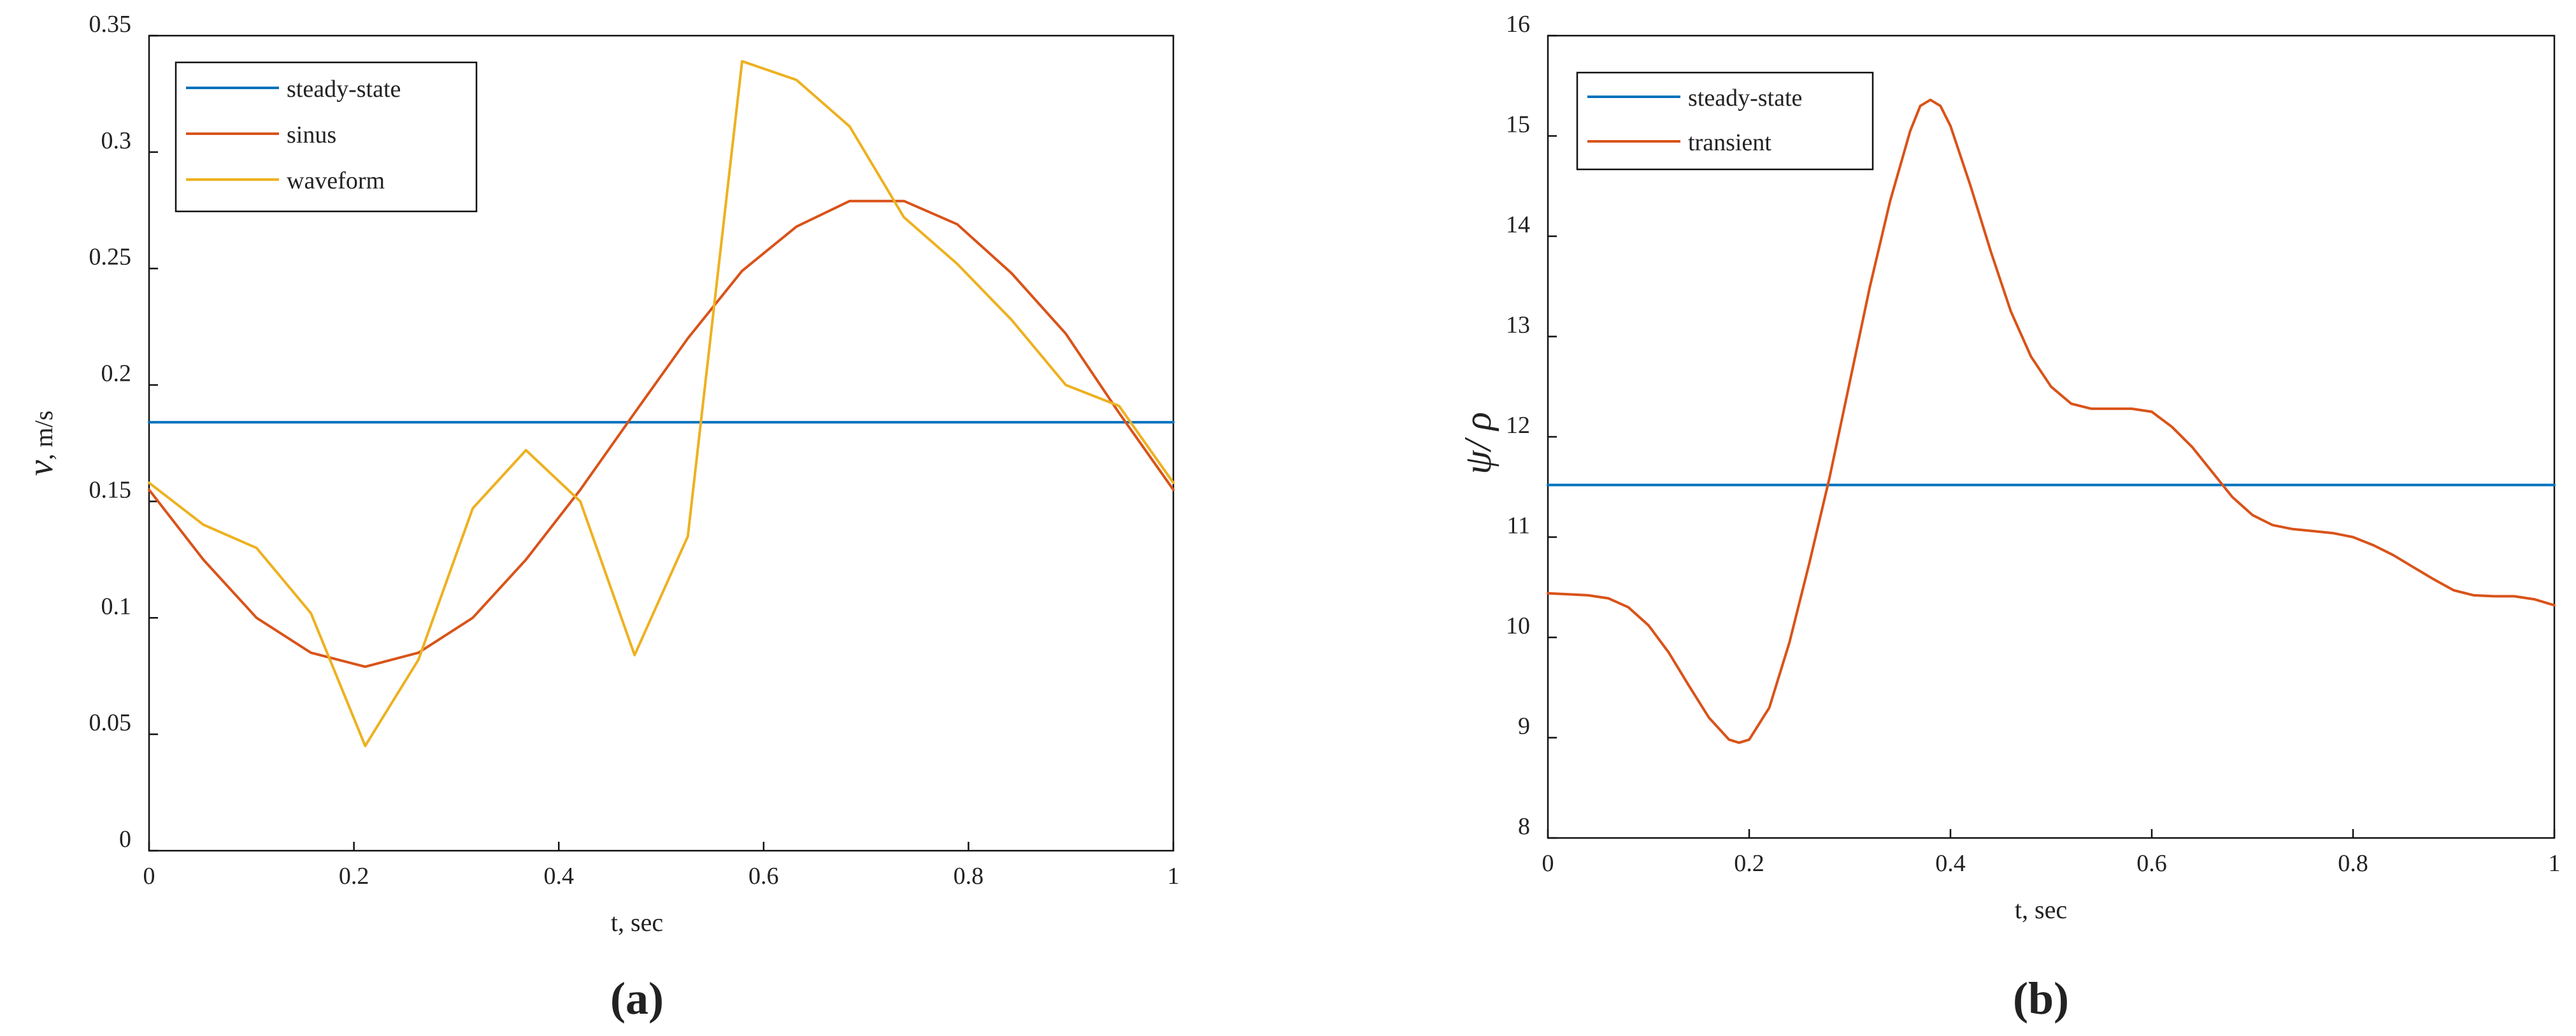  Describe the element at coordinates (1749, 863) in the screenshot. I see `x-tick-label-b: 0.2` at that location.